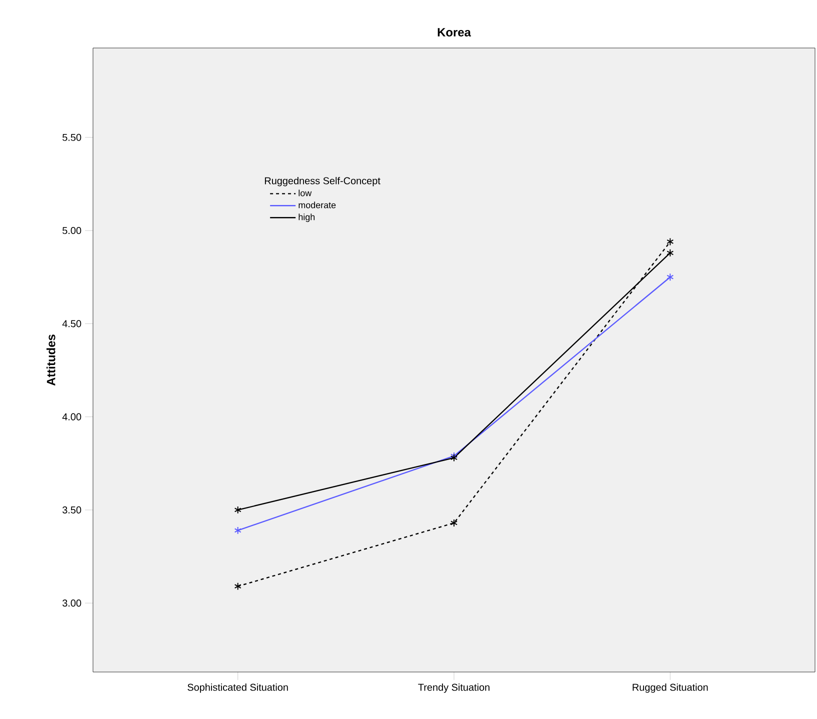 The image size is (817, 719). Describe the element at coordinates (238, 688) in the screenshot. I see `x-tick-label: Sophisticated Situation` at that location.